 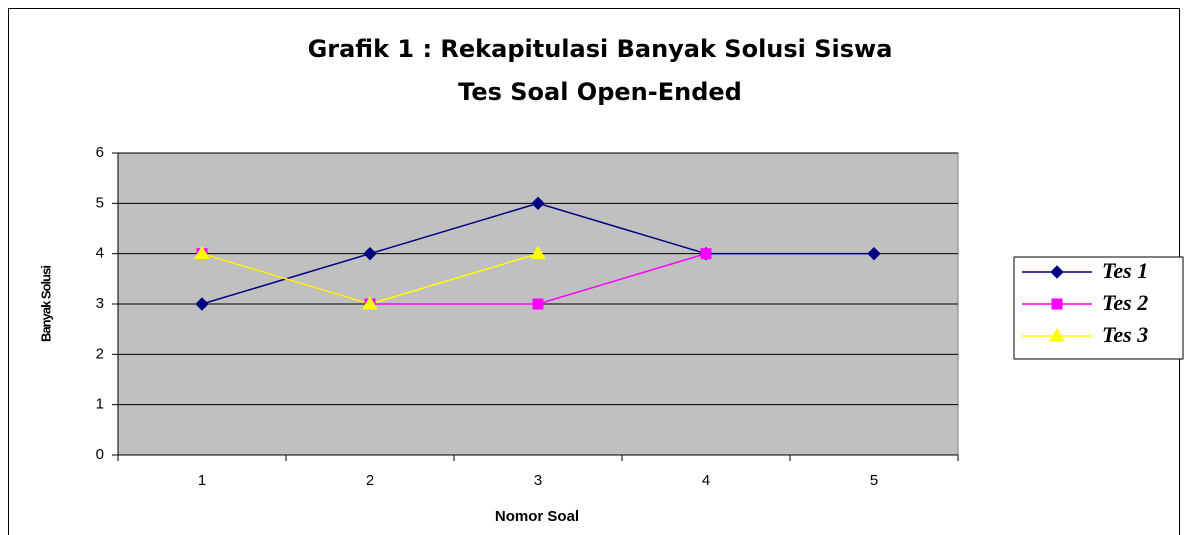 What do you see at coordinates (100, 454) in the screenshot?
I see `y-tick-label: 0` at bounding box center [100, 454].